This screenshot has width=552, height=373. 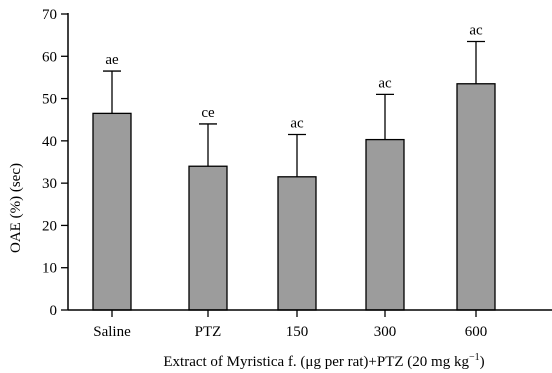 What do you see at coordinates (55, 163) in the screenshot?
I see `y-axis-ticks: 0 10 20 30 40 50 60 70` at bounding box center [55, 163].